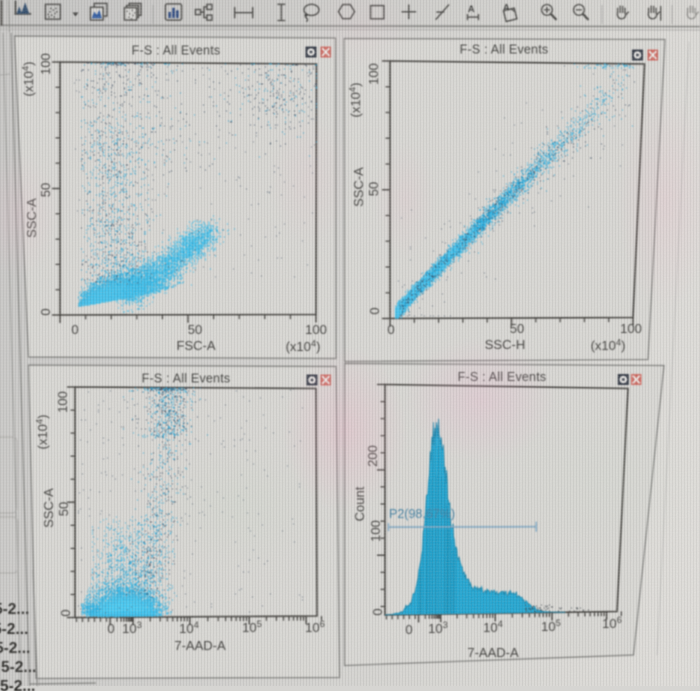 The height and width of the screenshot is (691, 700). I want to click on svg-text: Count, so click(359, 503).